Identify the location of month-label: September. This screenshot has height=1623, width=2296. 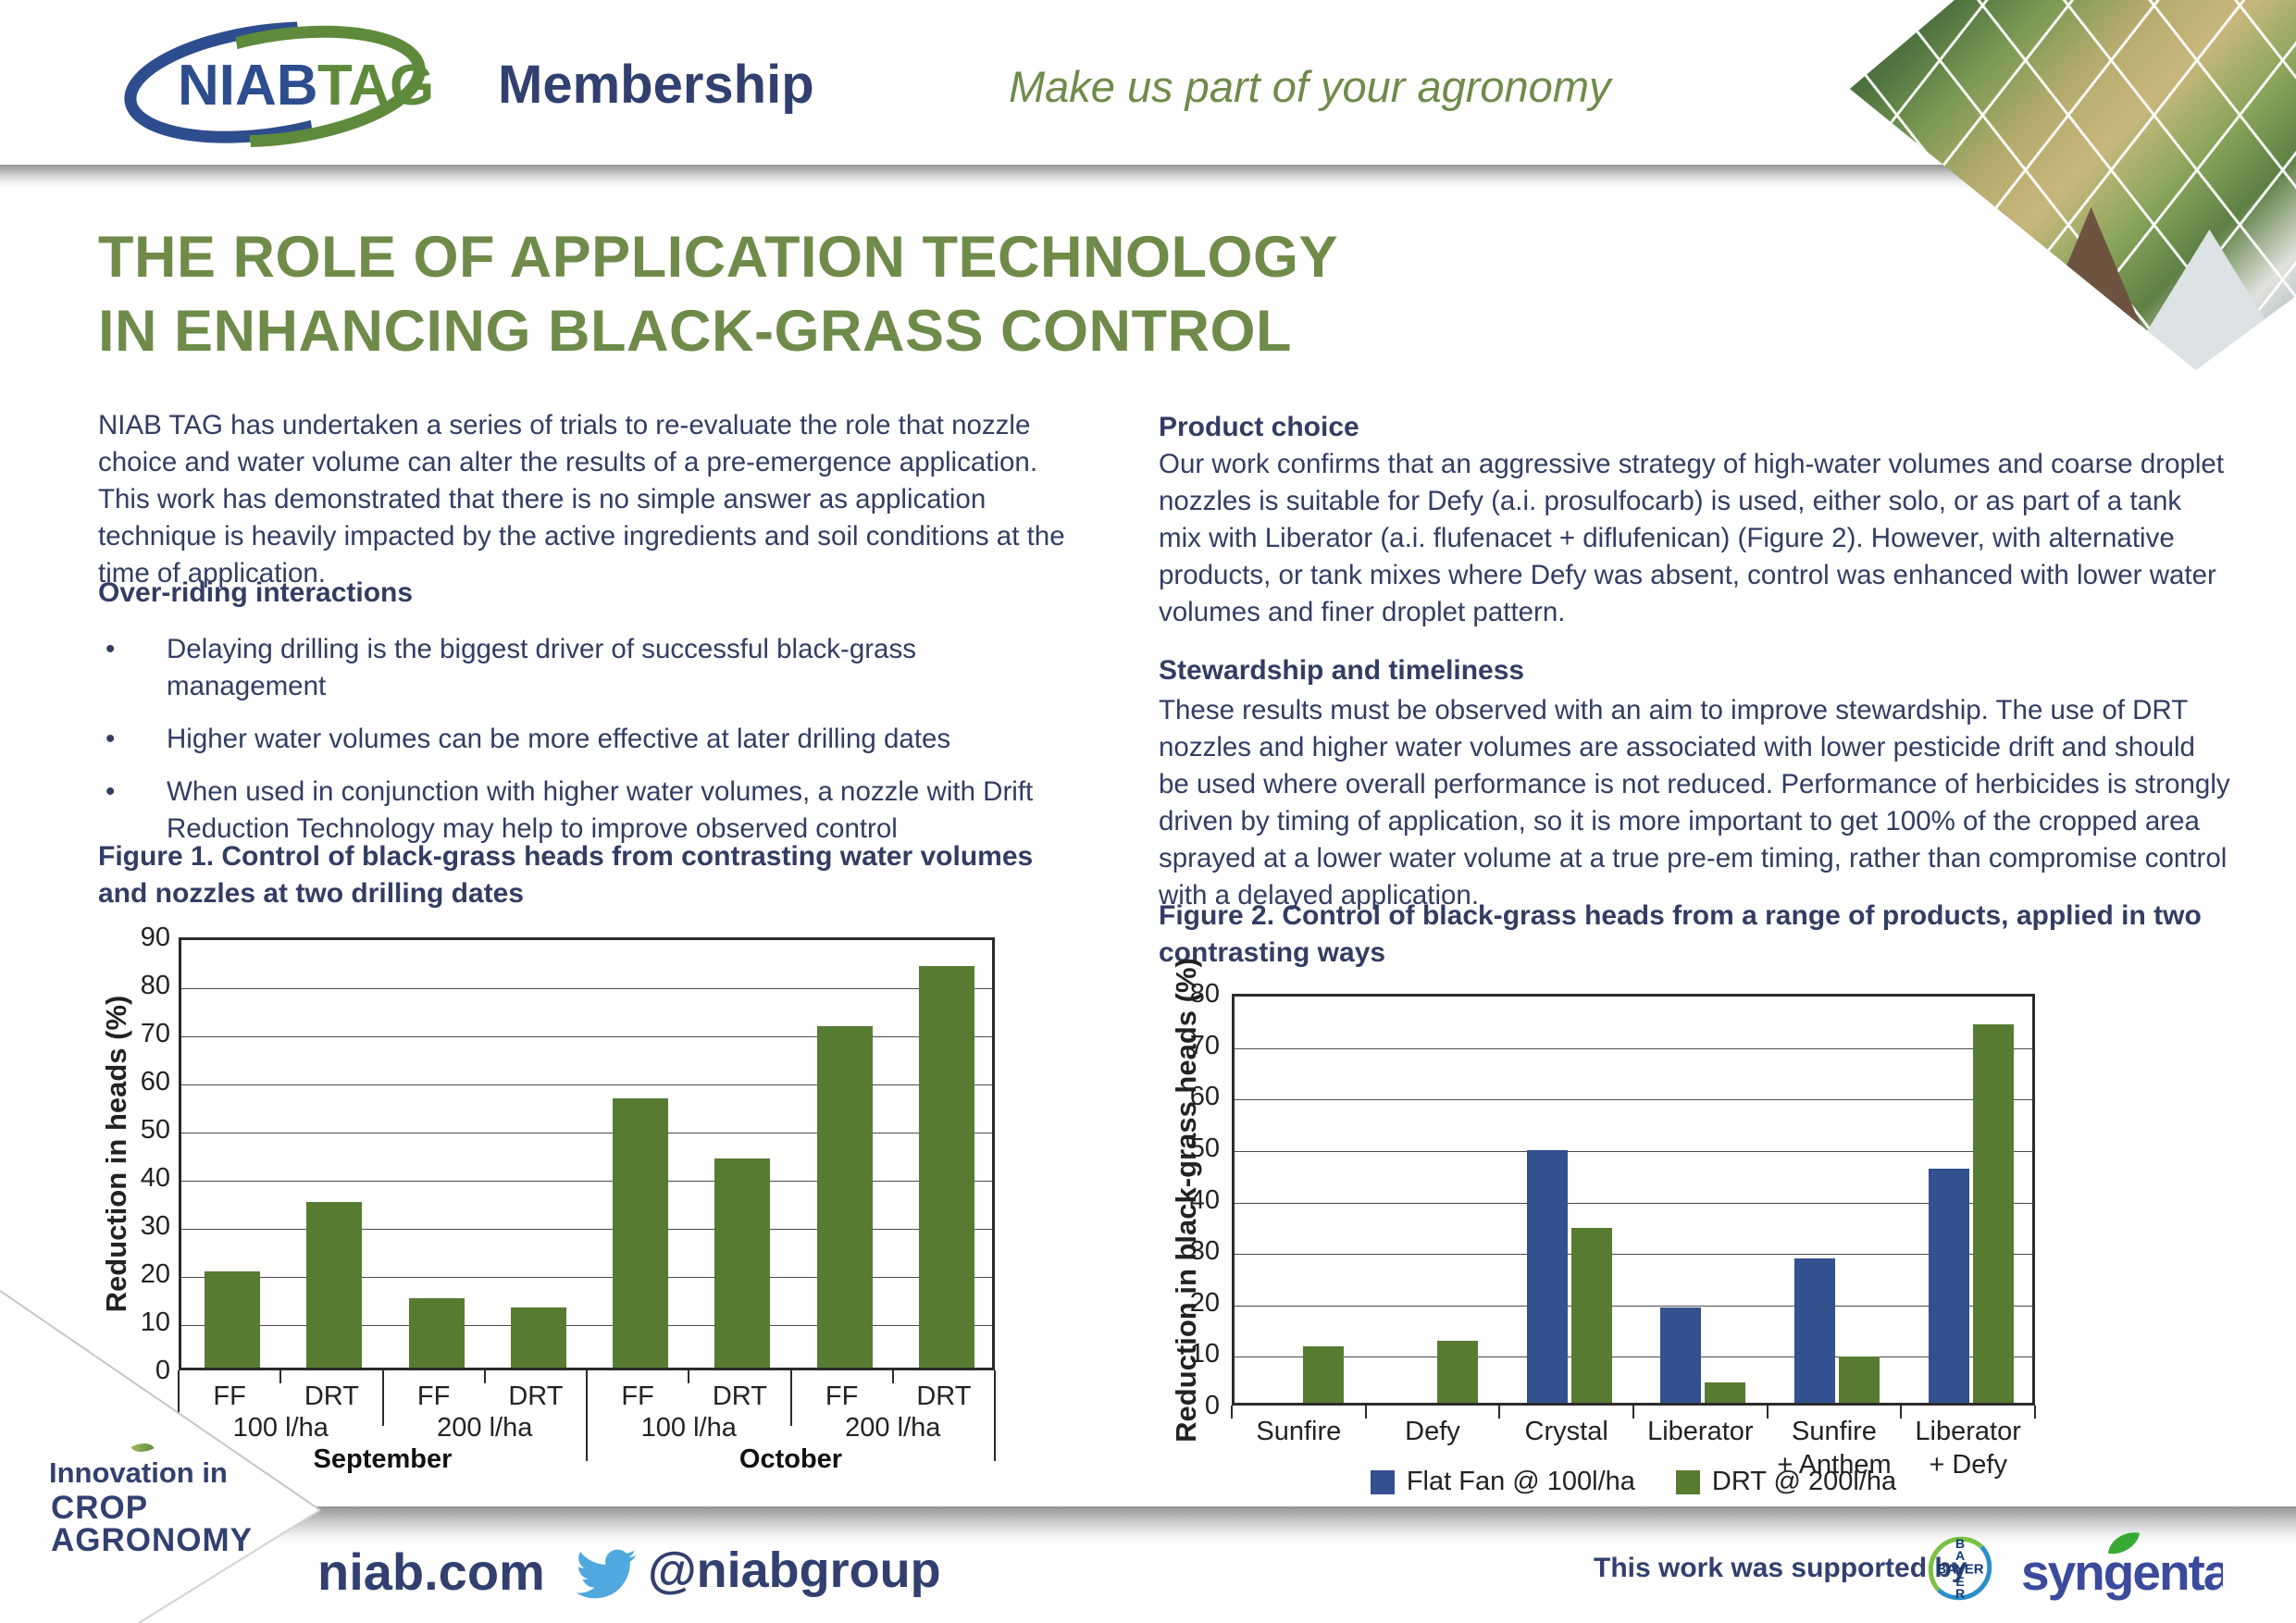
(383, 1459).